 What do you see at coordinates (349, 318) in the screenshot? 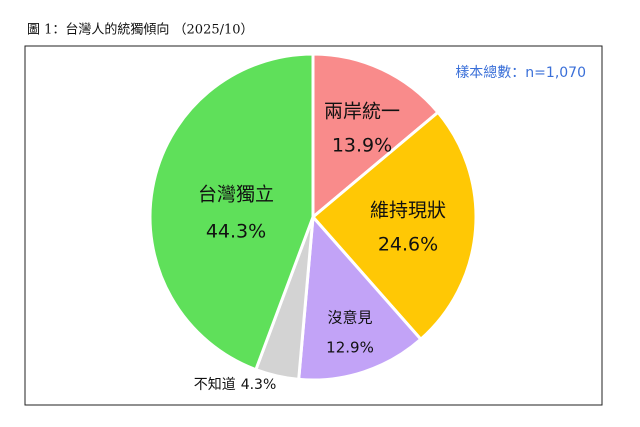
I see `category-label: 沒意見` at bounding box center [349, 318].